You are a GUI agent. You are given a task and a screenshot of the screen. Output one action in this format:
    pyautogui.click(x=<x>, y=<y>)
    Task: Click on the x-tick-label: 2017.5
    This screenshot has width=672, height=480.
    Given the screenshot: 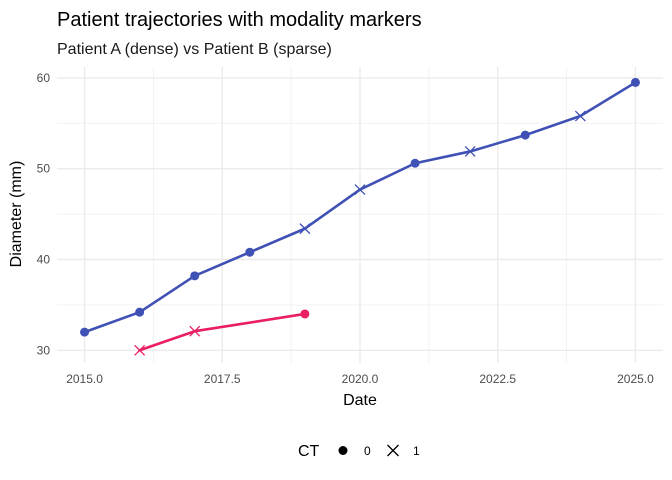 What is the action you would take?
    pyautogui.click(x=222, y=379)
    